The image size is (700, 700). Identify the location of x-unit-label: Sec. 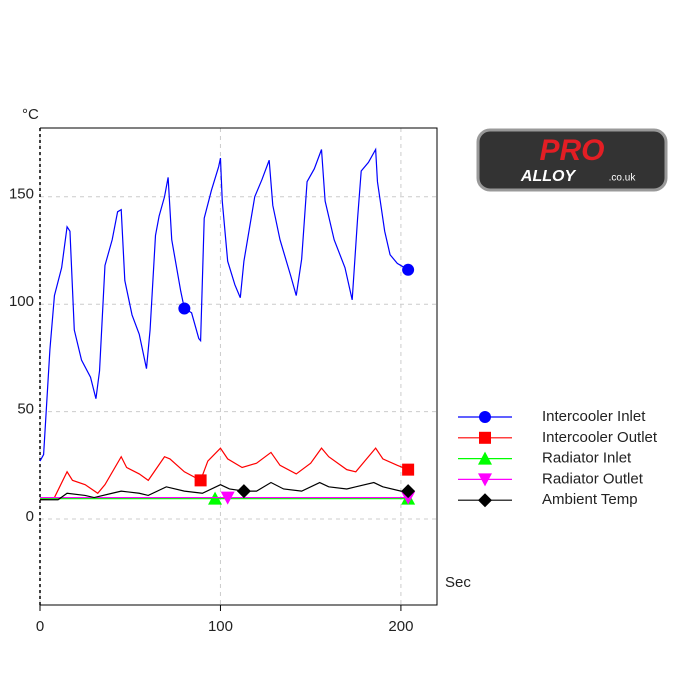
(458, 582).